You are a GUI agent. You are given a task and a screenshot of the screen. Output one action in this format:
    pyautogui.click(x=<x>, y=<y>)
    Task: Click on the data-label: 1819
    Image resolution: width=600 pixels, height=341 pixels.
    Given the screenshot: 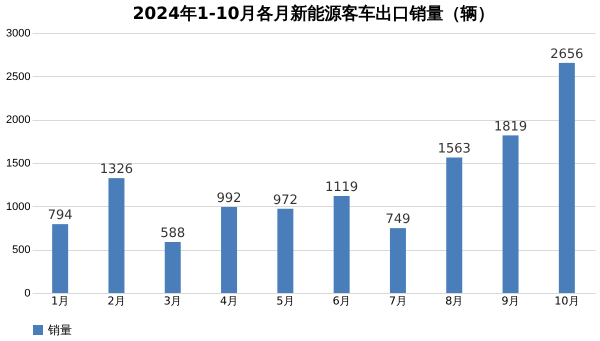 What is the action you would take?
    pyautogui.click(x=511, y=126)
    